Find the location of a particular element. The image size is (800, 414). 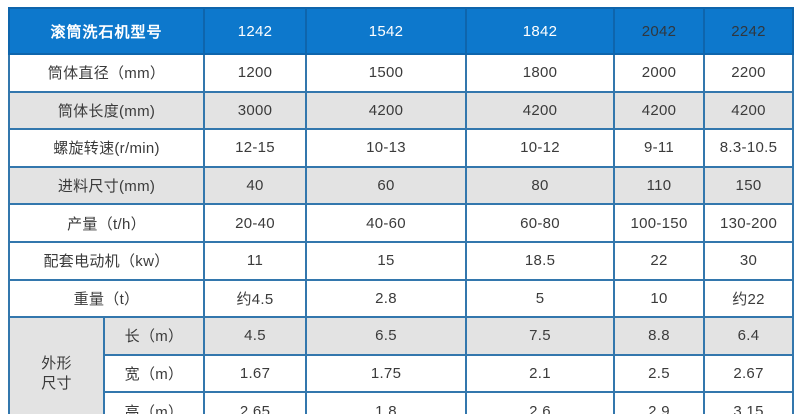

value-cell: 2000 is located at coordinates (659, 73).